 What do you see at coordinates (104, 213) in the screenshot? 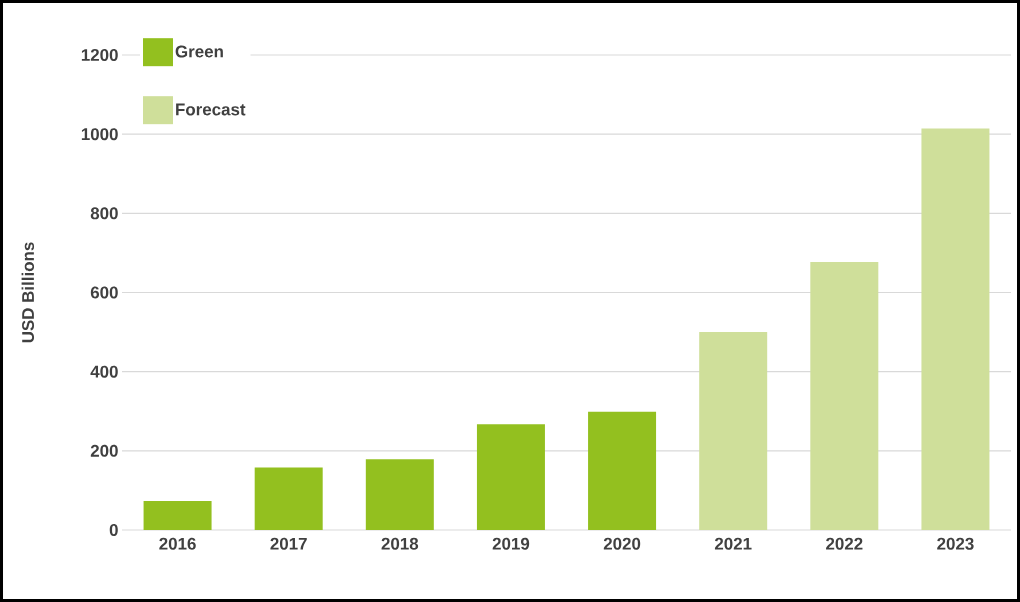
I see `y-tick-label: 800` at bounding box center [104, 213].